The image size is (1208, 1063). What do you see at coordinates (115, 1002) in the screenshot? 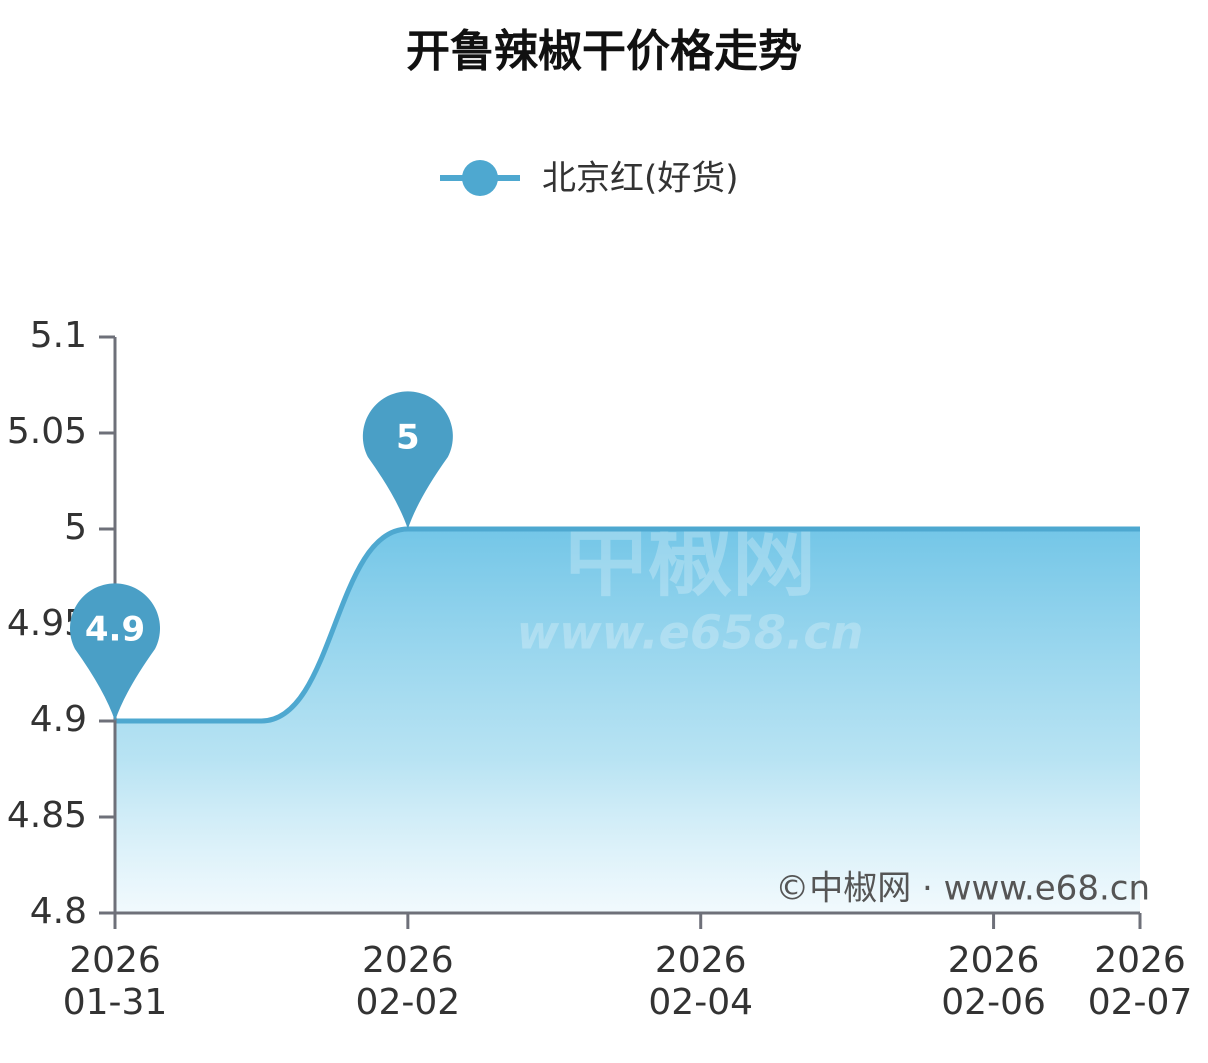
I see `x-tick-date: 01-31` at bounding box center [115, 1002].